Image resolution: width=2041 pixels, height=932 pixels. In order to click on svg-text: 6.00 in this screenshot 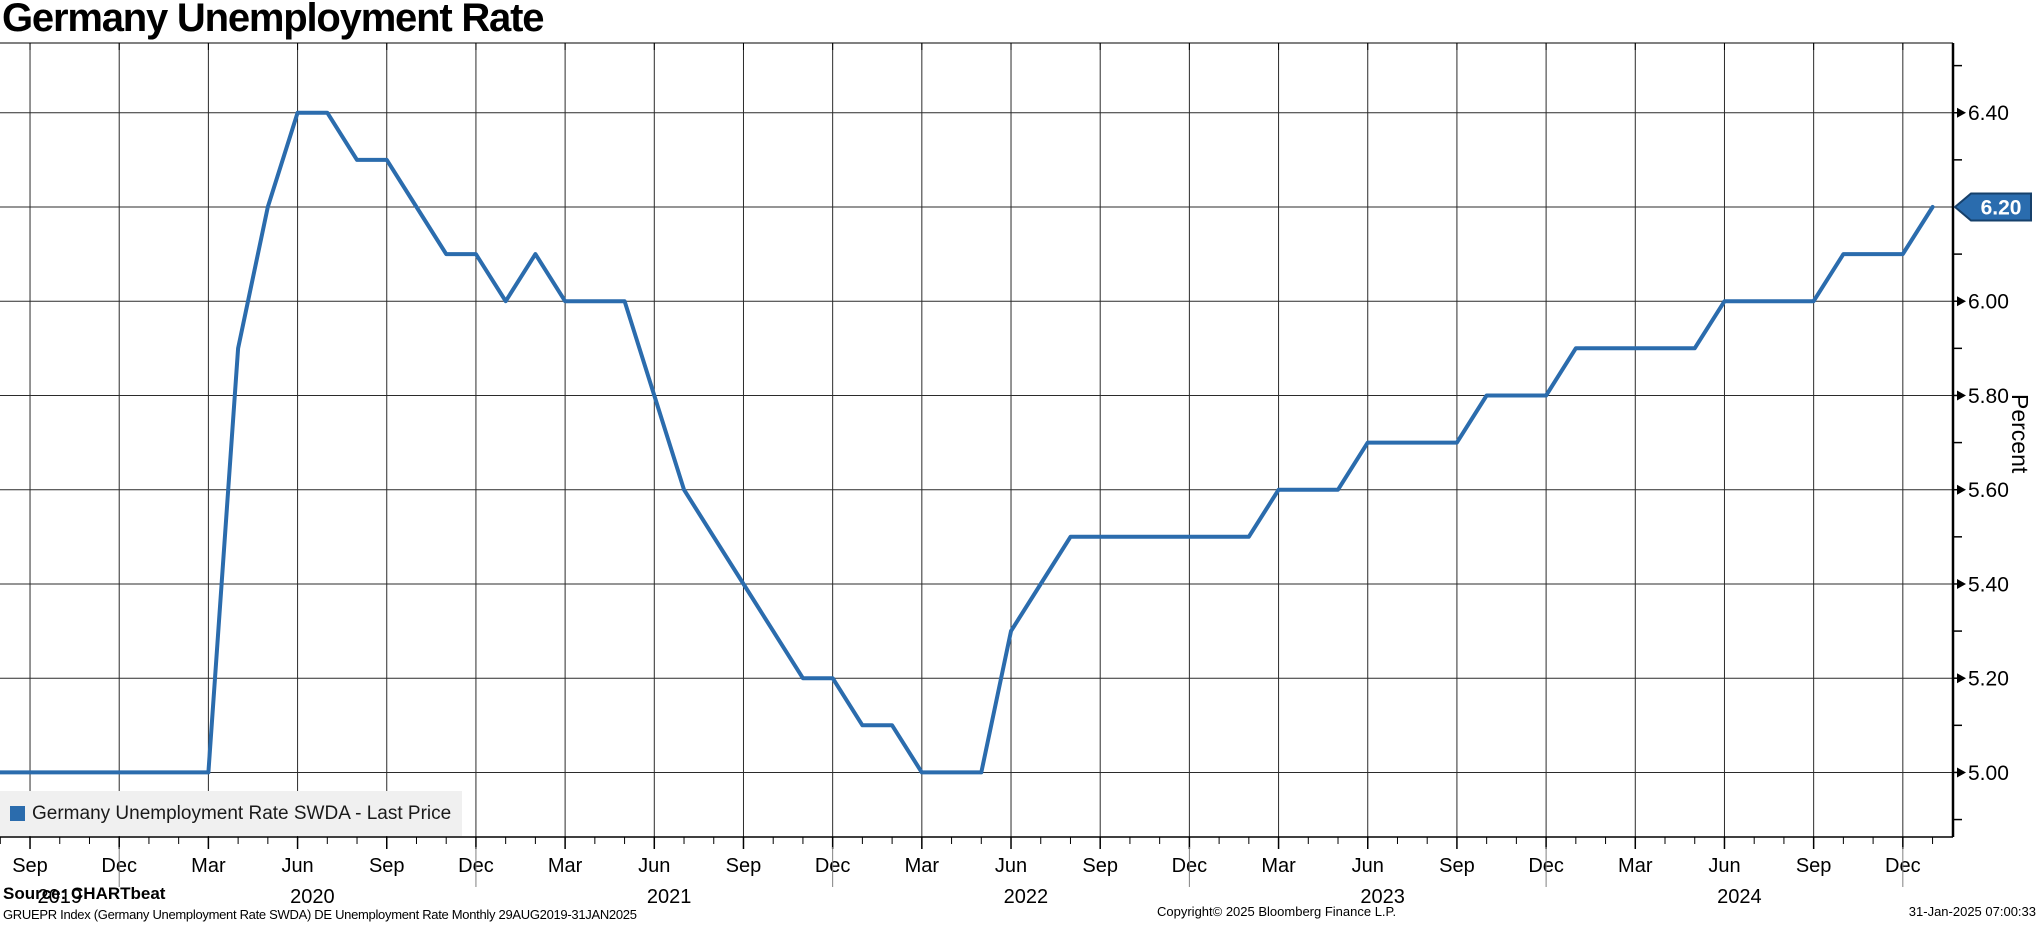, I will do `click(1988, 302)`.